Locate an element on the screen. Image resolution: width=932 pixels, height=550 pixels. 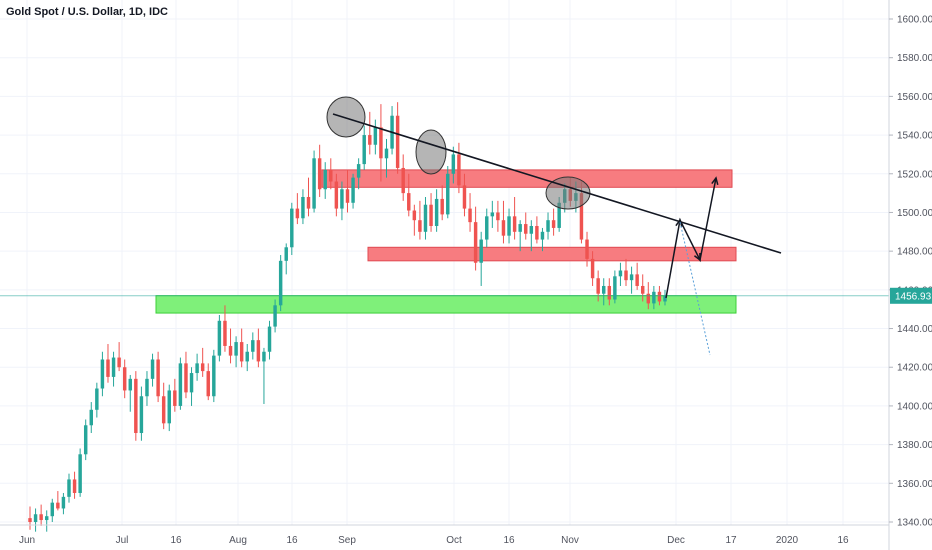
y-tick-label: 1520.00 is located at coordinates (914, 174).